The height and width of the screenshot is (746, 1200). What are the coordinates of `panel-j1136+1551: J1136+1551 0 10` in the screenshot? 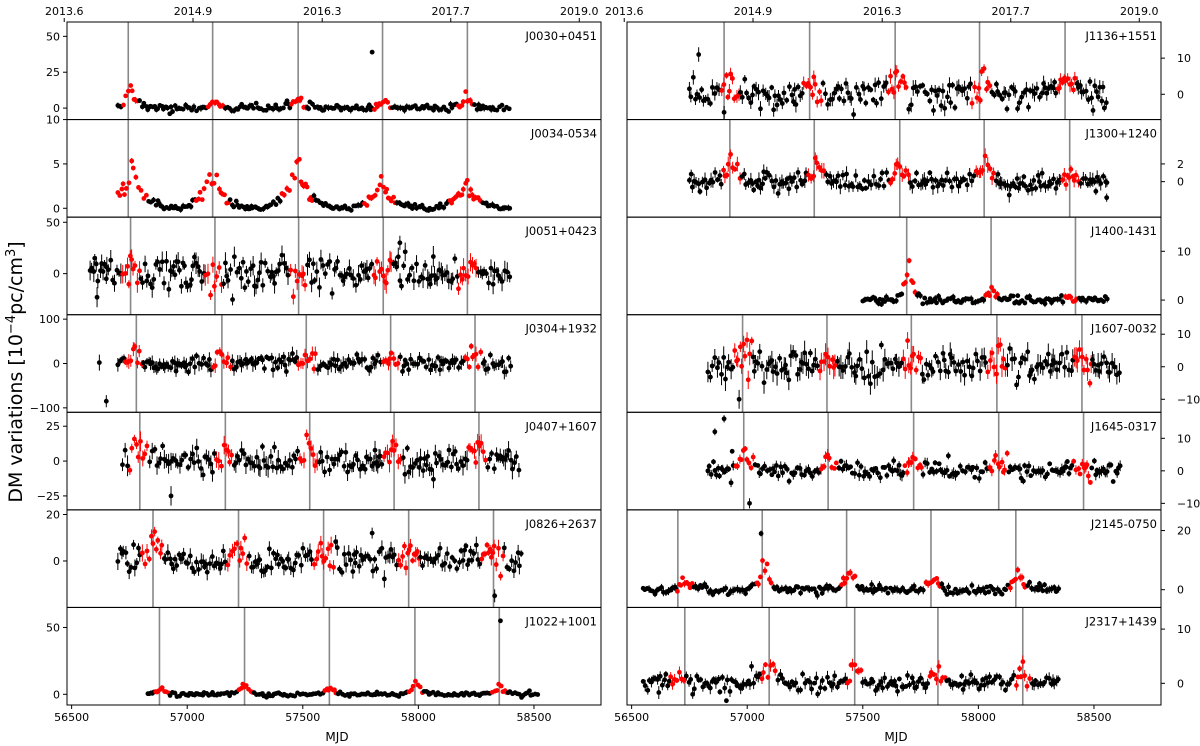 It's located at (908, 71).